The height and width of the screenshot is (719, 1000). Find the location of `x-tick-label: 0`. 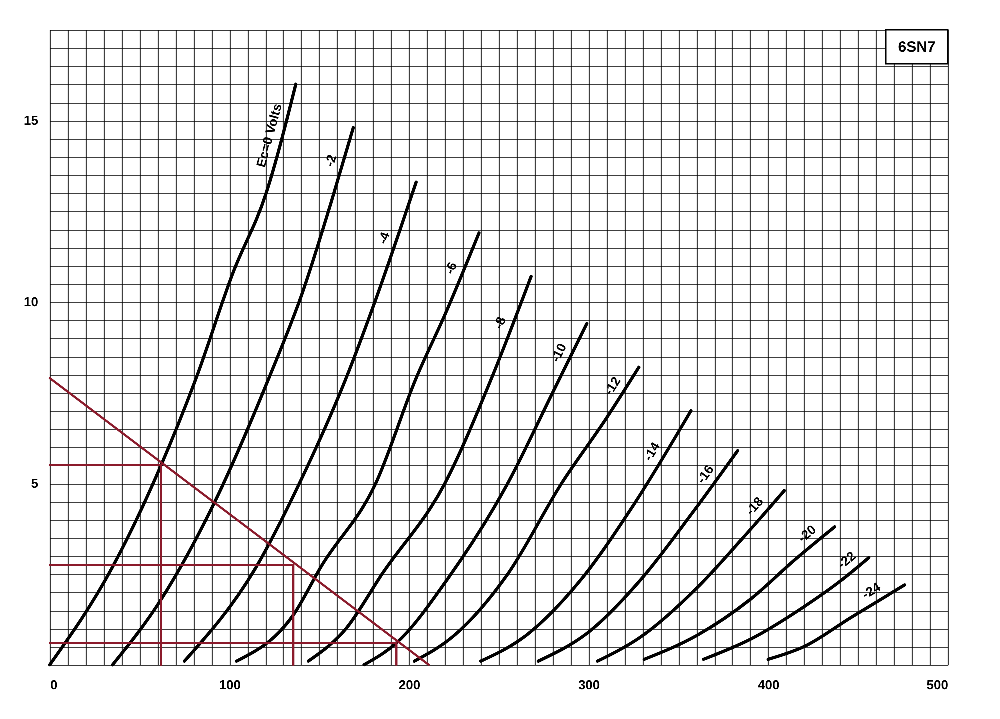

x-tick-label: 0 is located at coordinates (54, 685).